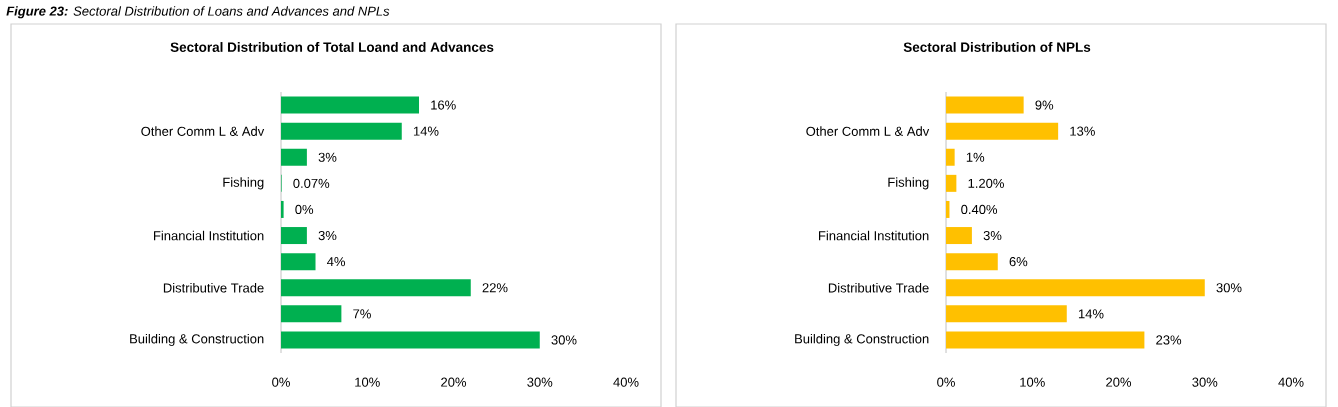  I want to click on text: Figure 23: Sectoral Distribution of Loans and Advances and NPLs, so click(198, 12).